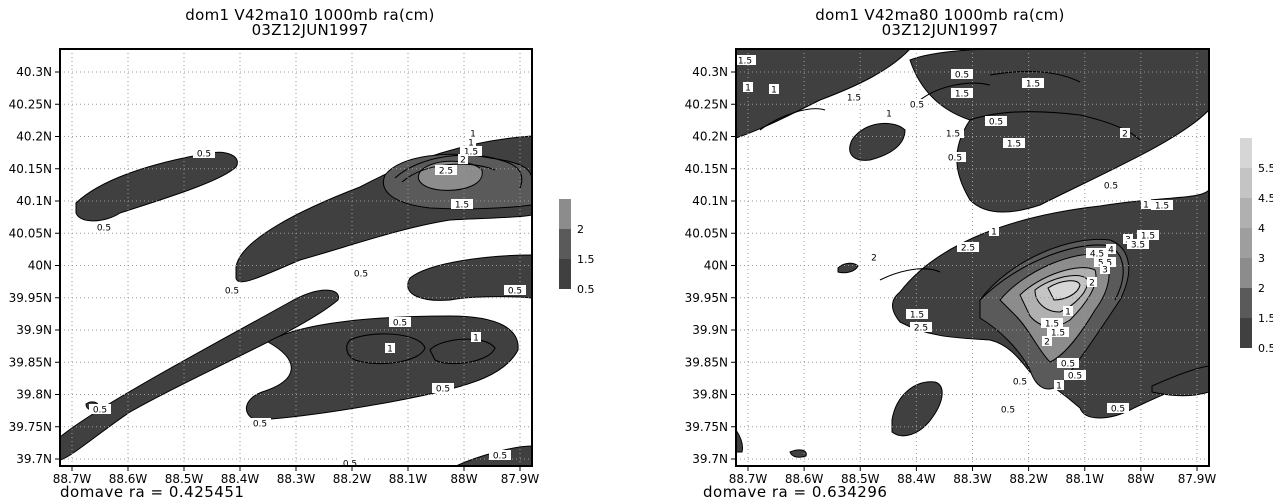  Describe the element at coordinates (463, 479) in the screenshot. I see `x-tick-label: 88W` at that location.